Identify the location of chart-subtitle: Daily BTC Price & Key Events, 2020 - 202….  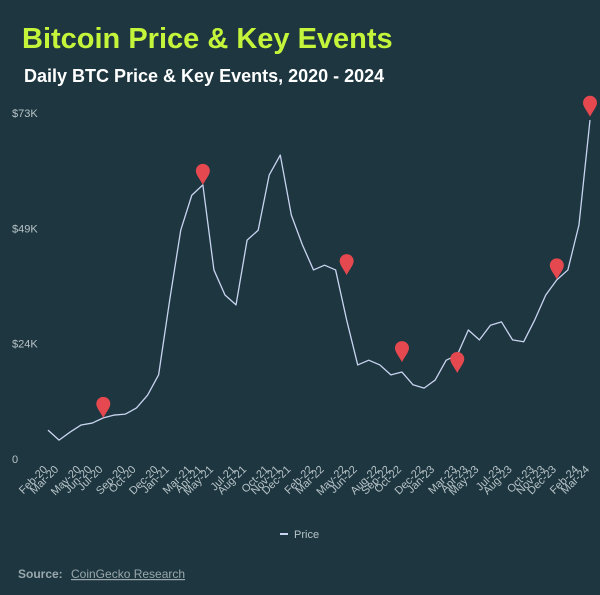
(204, 76).